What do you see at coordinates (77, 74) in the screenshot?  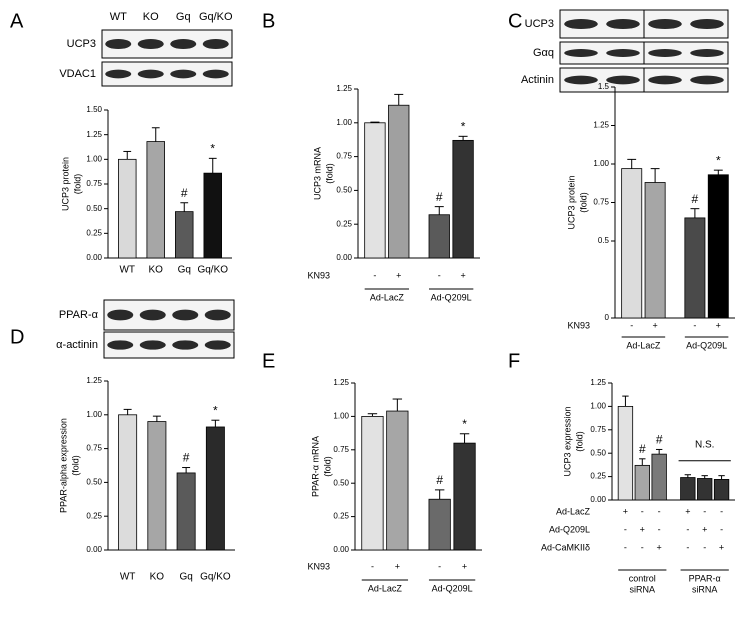 I see `blot-label: VDAC1` at bounding box center [77, 74].